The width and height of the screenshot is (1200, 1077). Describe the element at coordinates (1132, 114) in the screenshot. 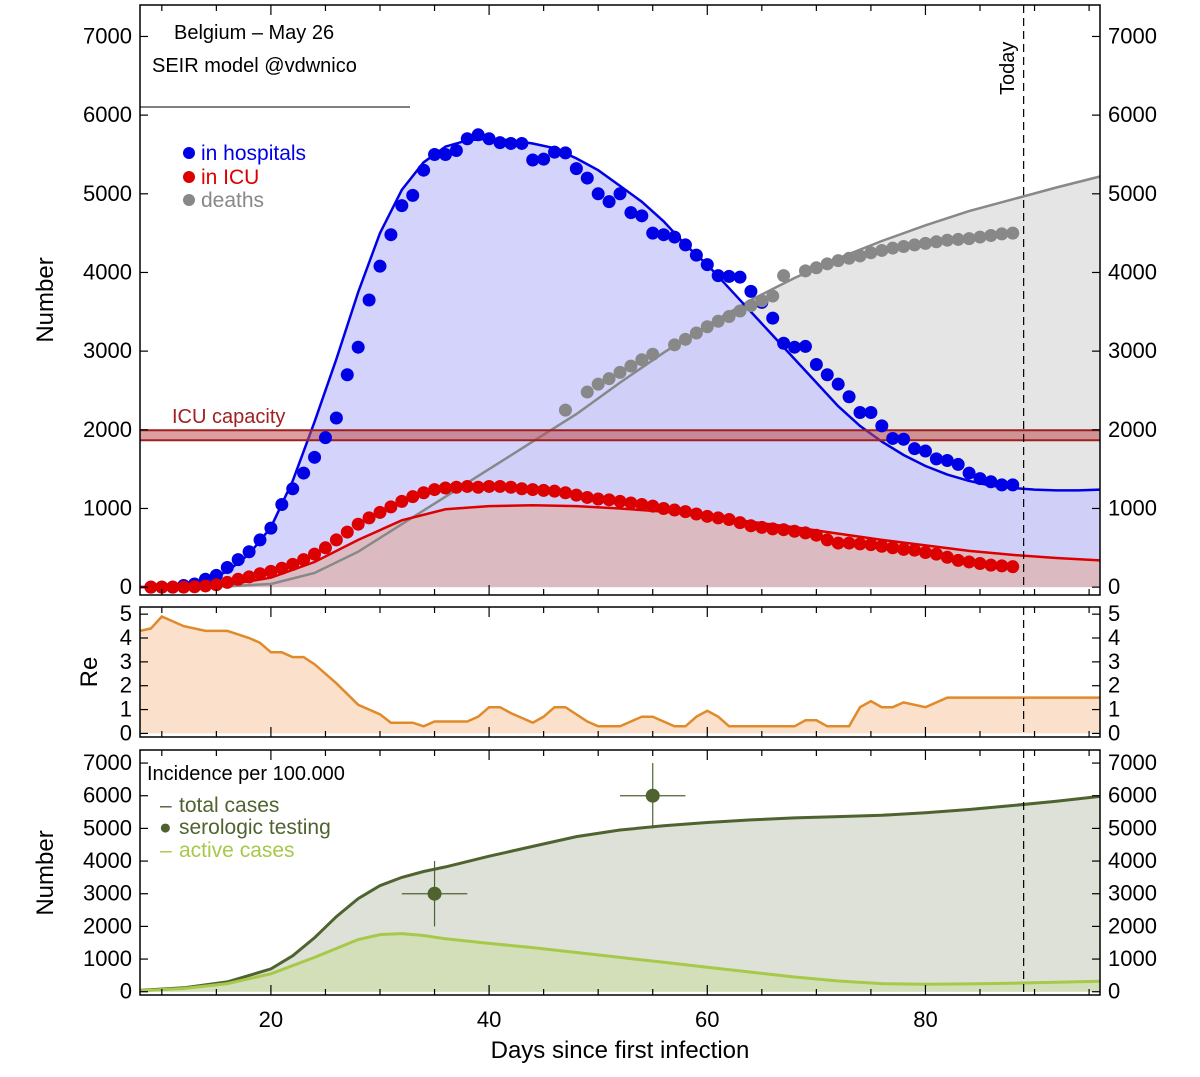

I see `y-tick-label-right: 6000` at that location.